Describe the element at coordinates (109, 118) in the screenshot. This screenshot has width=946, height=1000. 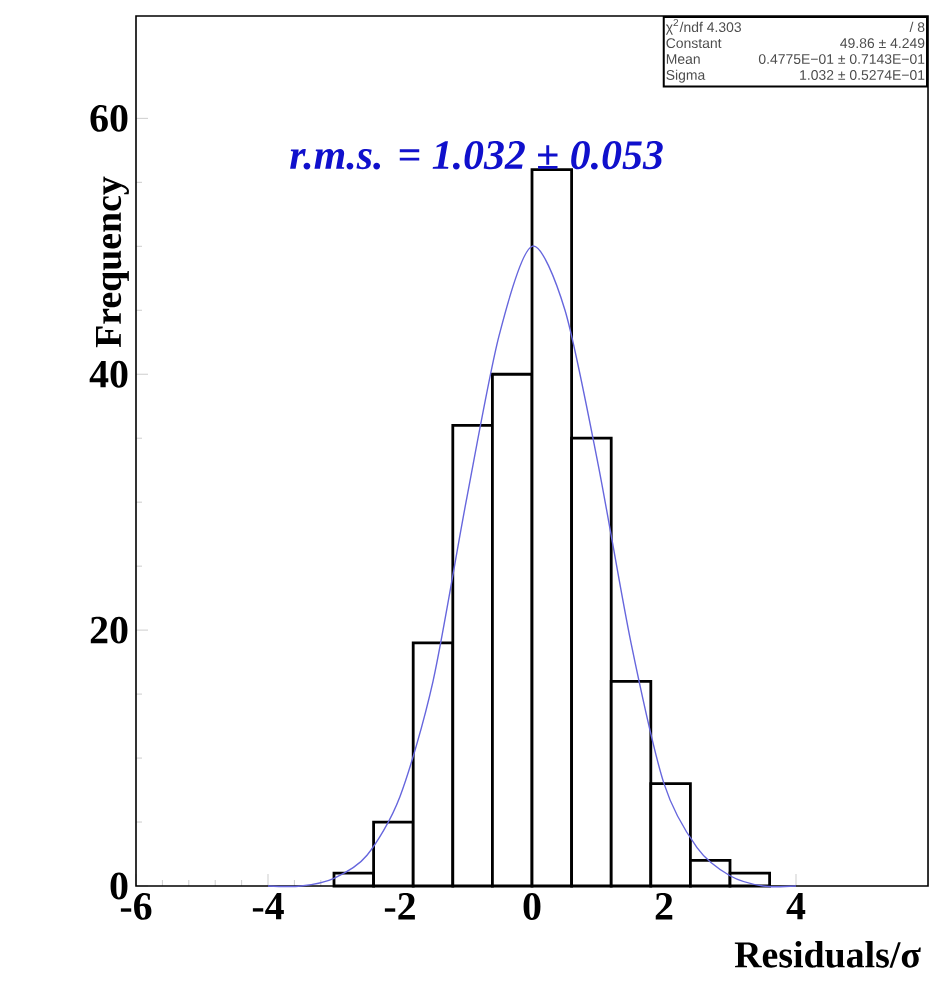
I see `y-tick-label: 60` at that location.